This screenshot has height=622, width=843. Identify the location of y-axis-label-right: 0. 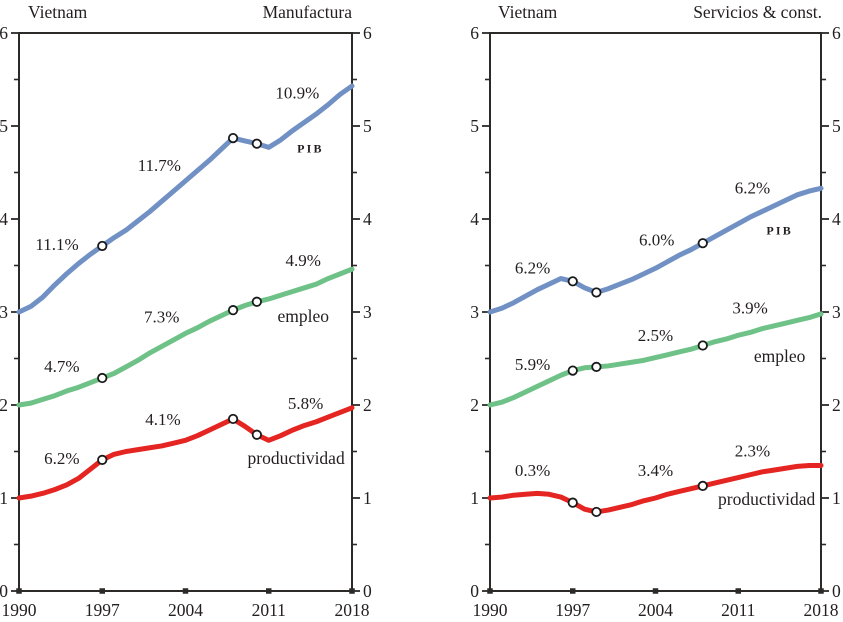
(367, 591).